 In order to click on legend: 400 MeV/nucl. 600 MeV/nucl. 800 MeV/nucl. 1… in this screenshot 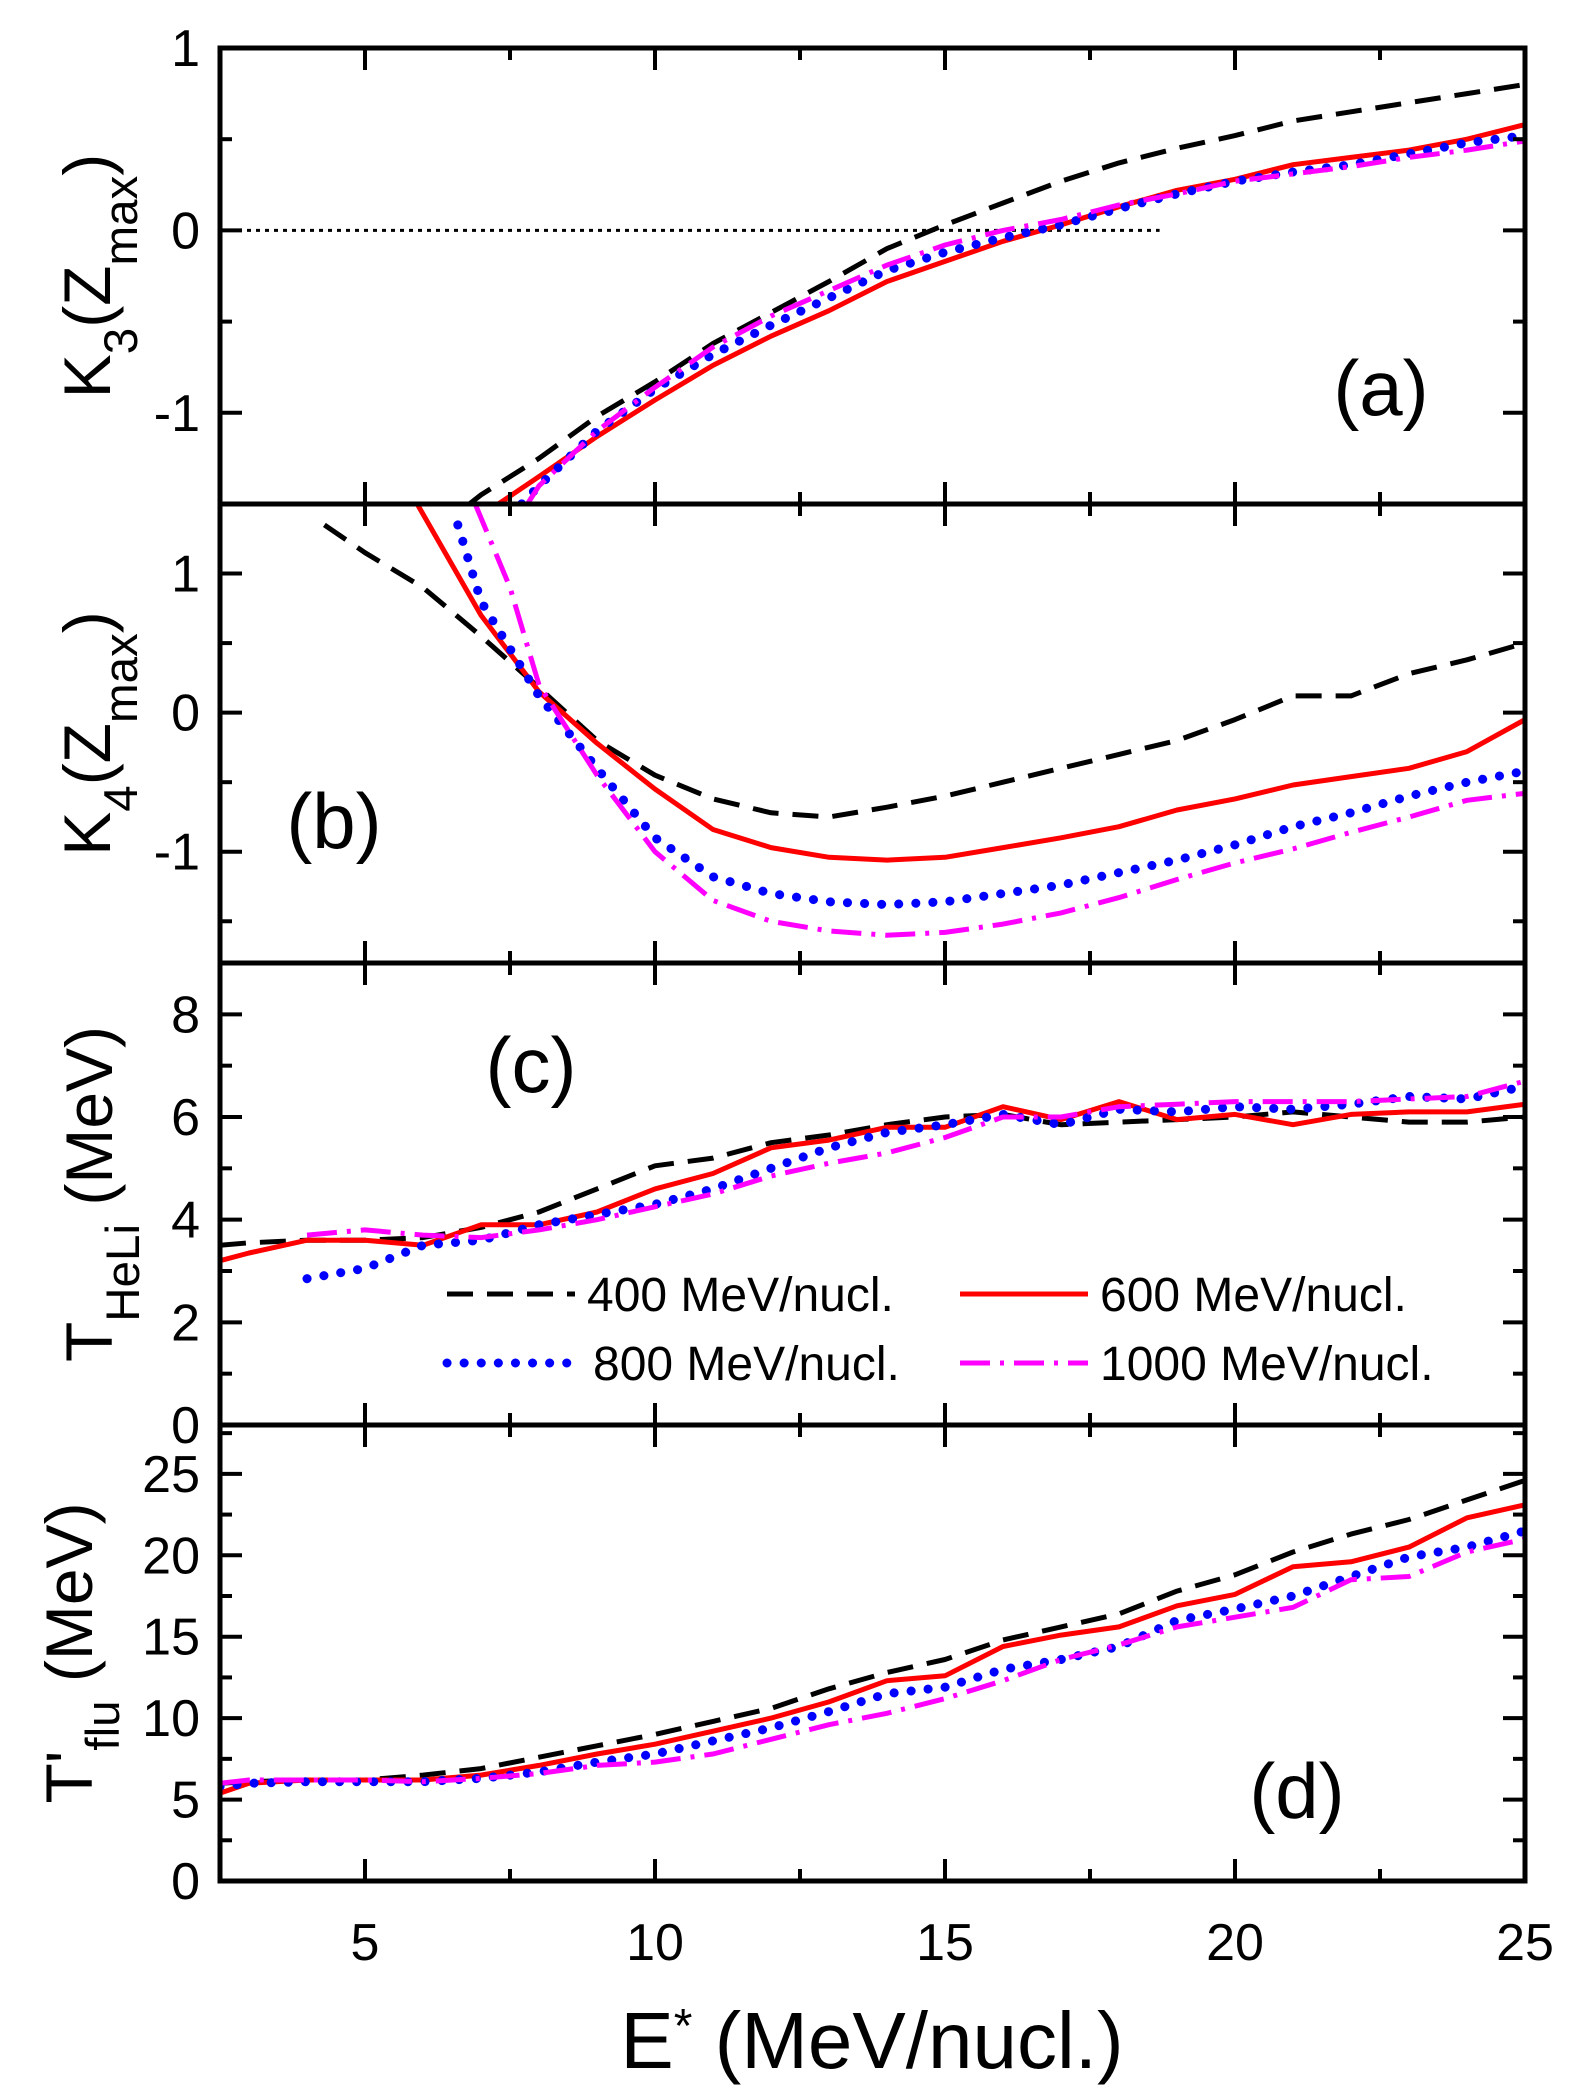, I will do `click(938, 1330)`.